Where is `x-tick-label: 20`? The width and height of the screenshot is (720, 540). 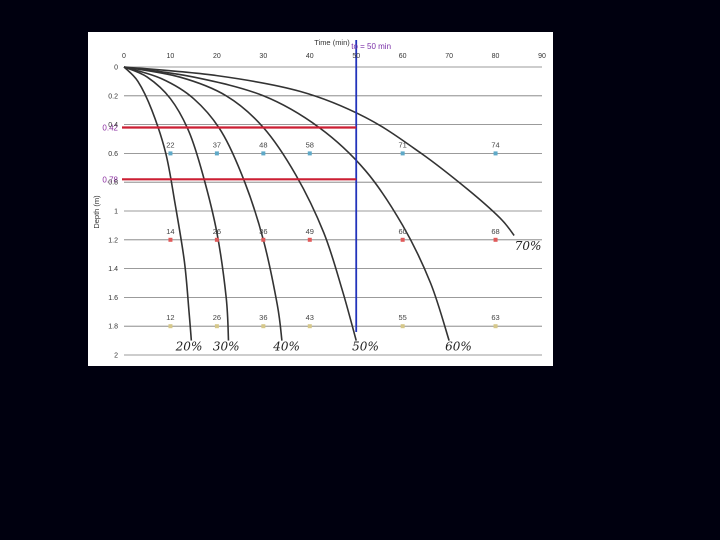
x-tick-label: 20 is located at coordinates (217, 56).